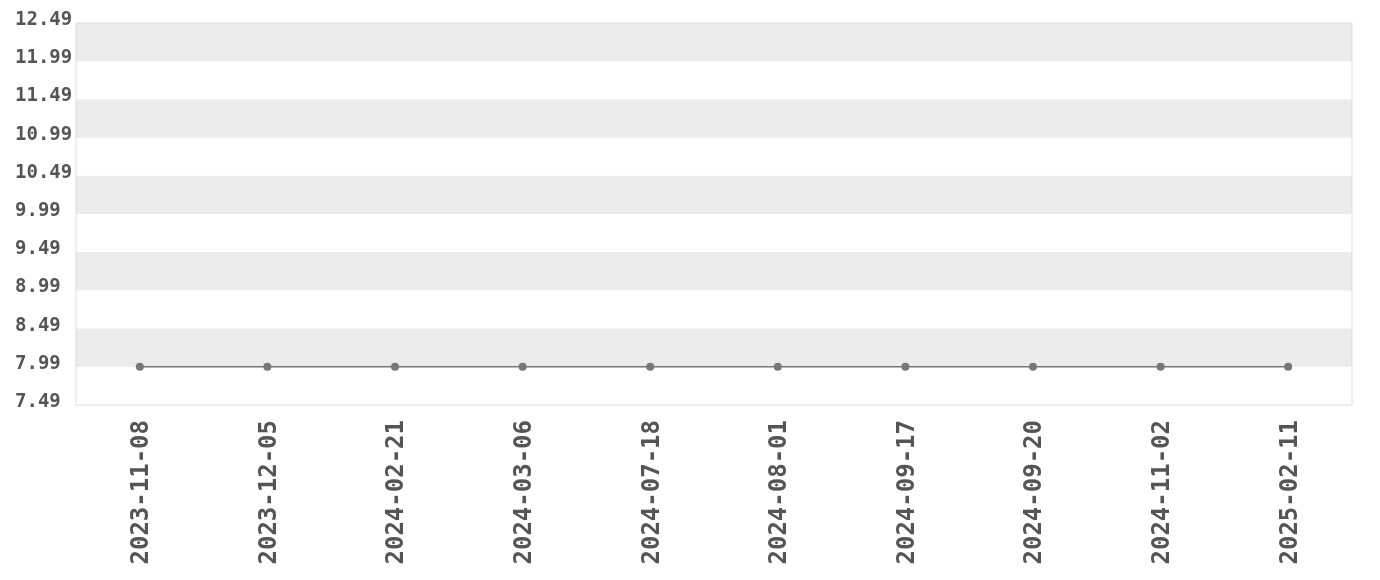  What do you see at coordinates (38, 361) in the screenshot?
I see `y-tick-label: 7.99` at bounding box center [38, 361].